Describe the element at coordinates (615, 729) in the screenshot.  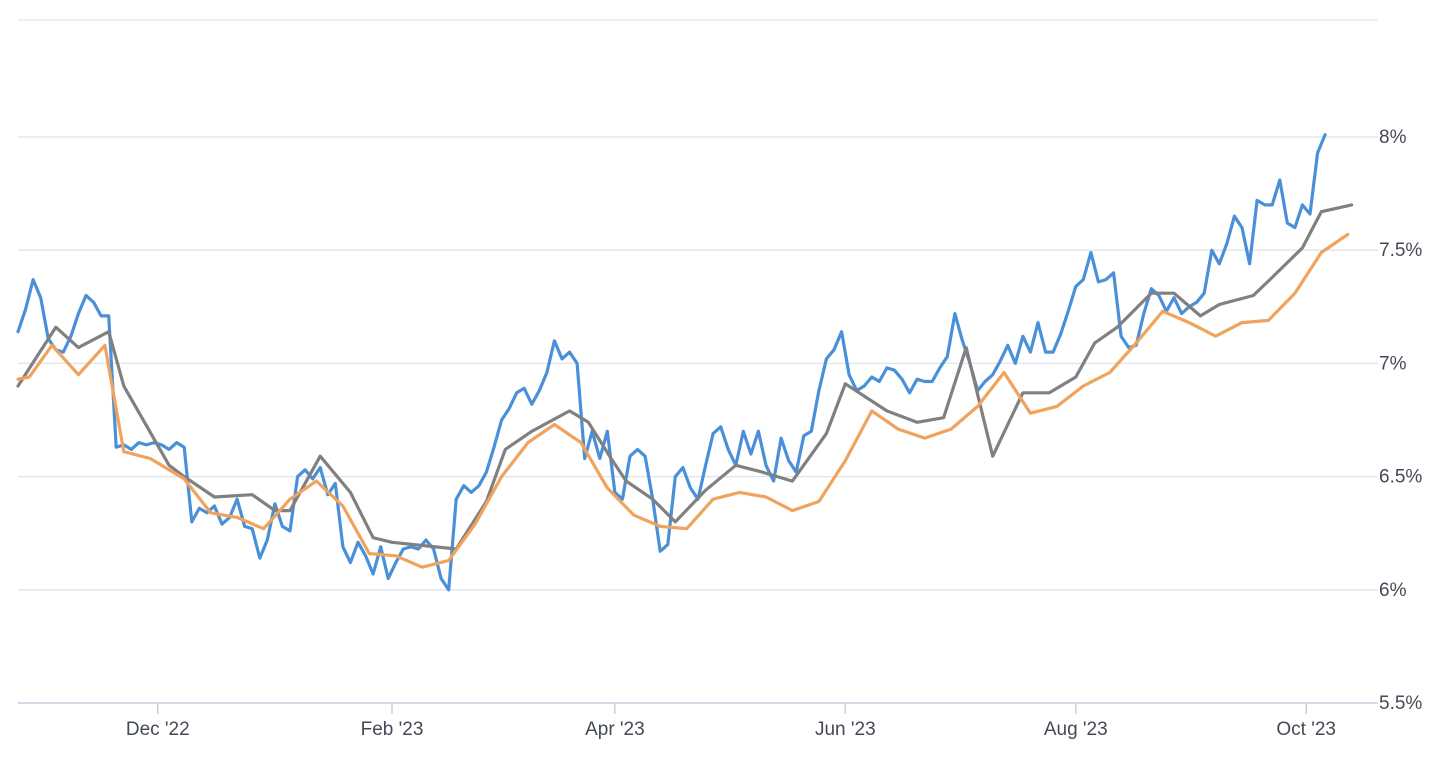
I see `x-tick-label: Apr '23` at that location.